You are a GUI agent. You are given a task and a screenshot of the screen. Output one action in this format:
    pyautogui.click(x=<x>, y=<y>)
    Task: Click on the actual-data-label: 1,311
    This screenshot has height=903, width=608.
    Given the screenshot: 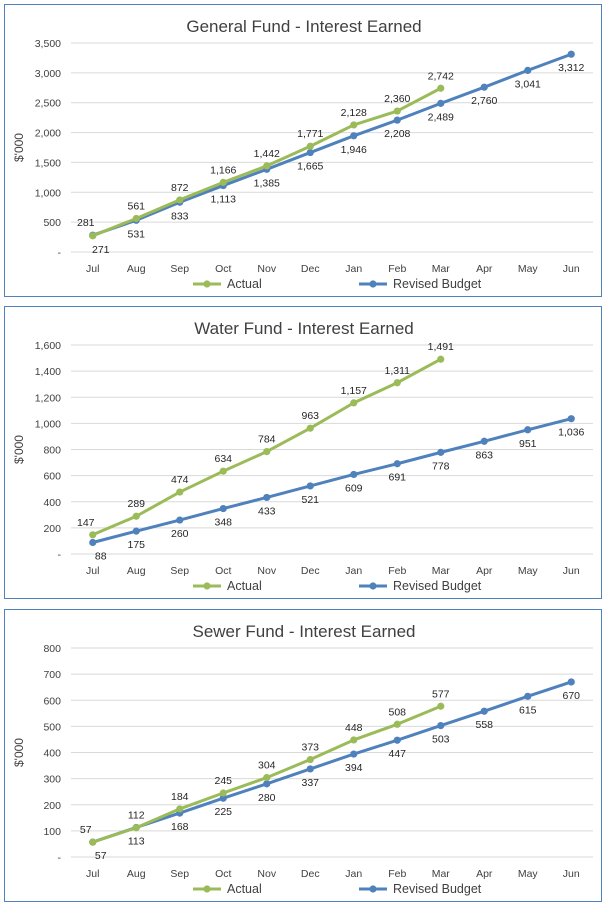 What is the action you would take?
    pyautogui.click(x=398, y=371)
    